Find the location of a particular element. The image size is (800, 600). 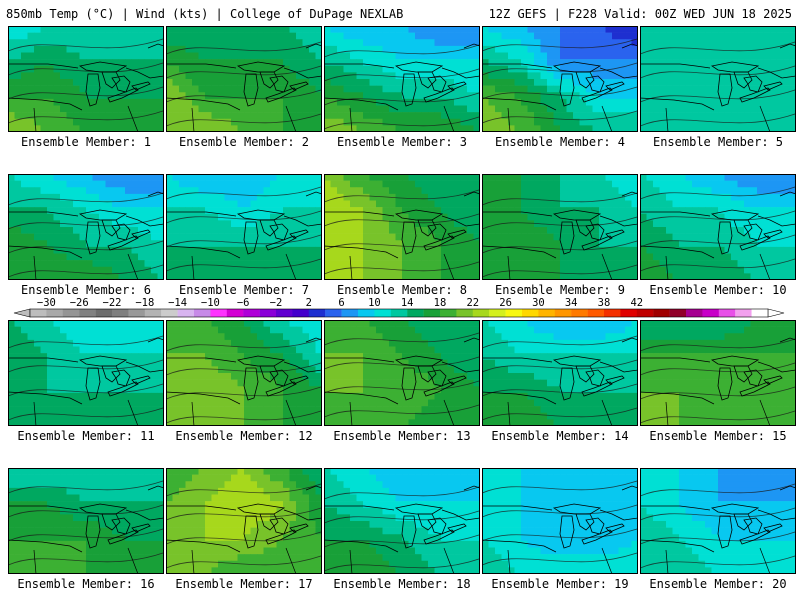

ensemble-member-label: Ensemble Member: 15 is located at coordinates (718, 436).